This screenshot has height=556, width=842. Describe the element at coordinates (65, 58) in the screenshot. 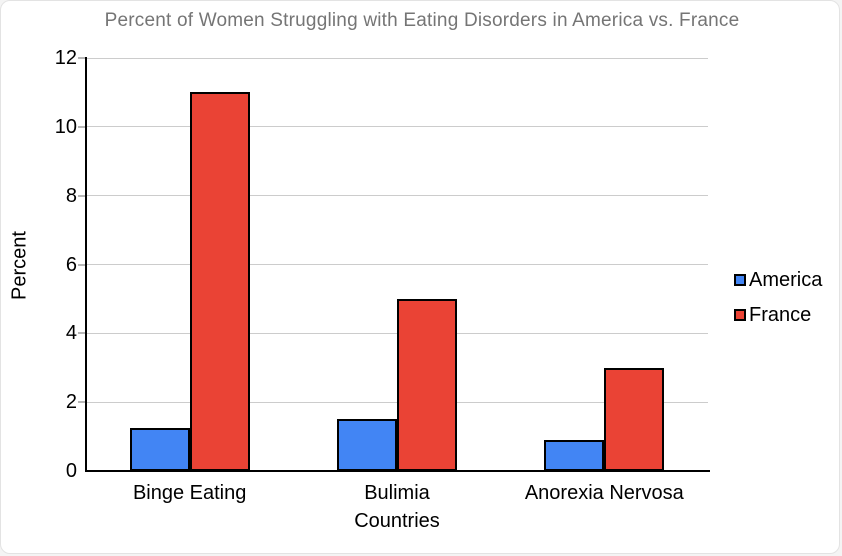

I see `y-tick-label: 12` at that location.